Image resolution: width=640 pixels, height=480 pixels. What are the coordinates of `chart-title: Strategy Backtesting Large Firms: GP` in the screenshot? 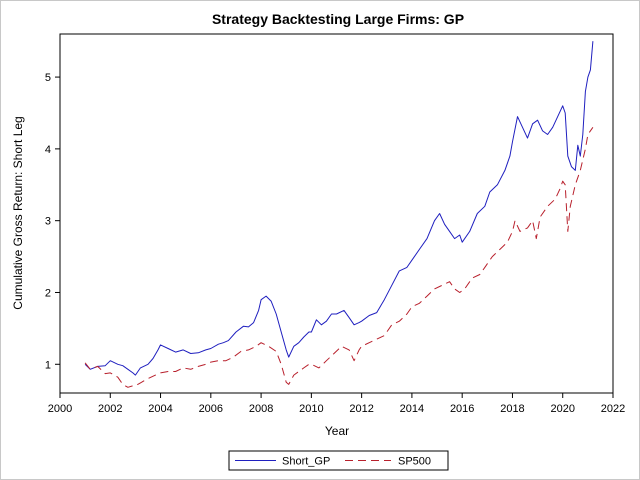 It's located at (338, 19).